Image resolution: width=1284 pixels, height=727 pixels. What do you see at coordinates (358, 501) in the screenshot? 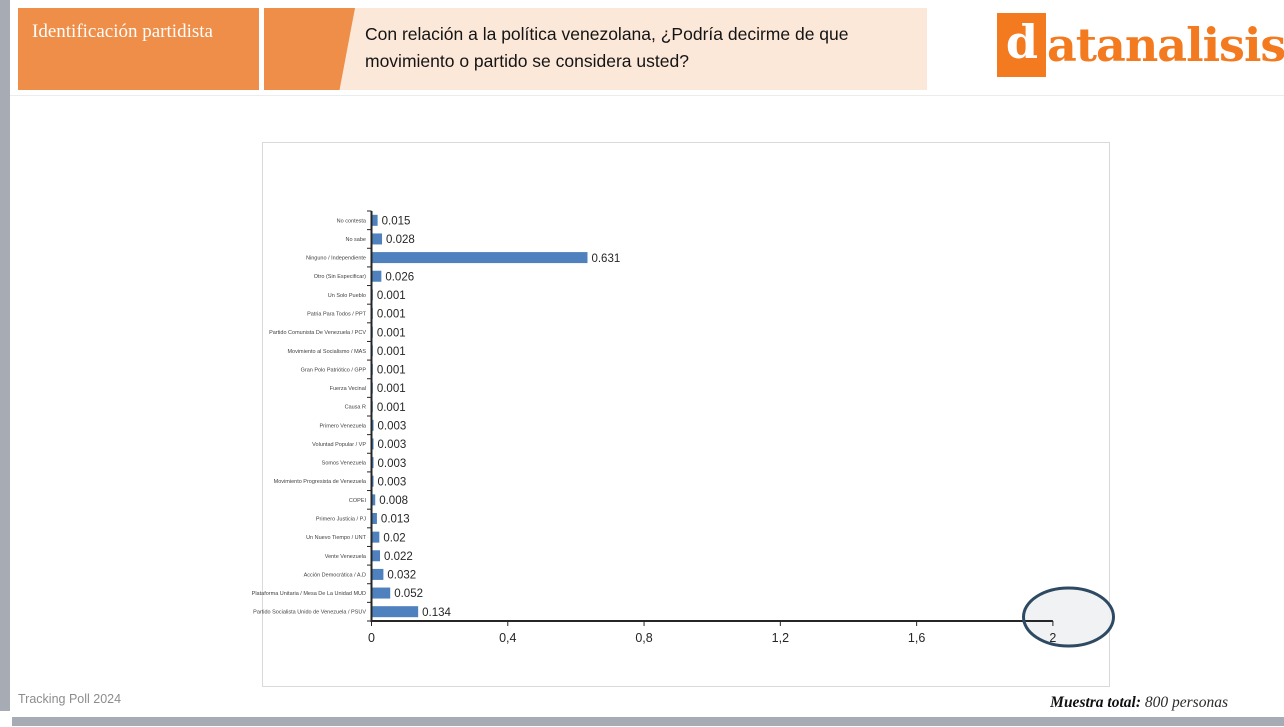
I see `category-label: COPEI` at bounding box center [358, 501].